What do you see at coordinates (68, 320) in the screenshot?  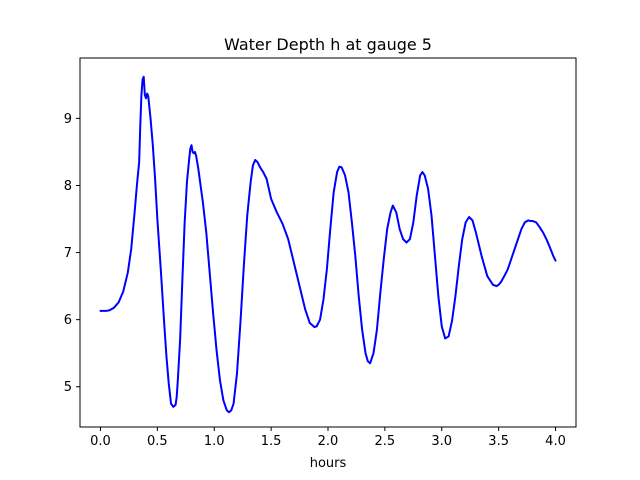 I see `y-tick-label: 6` at bounding box center [68, 320].